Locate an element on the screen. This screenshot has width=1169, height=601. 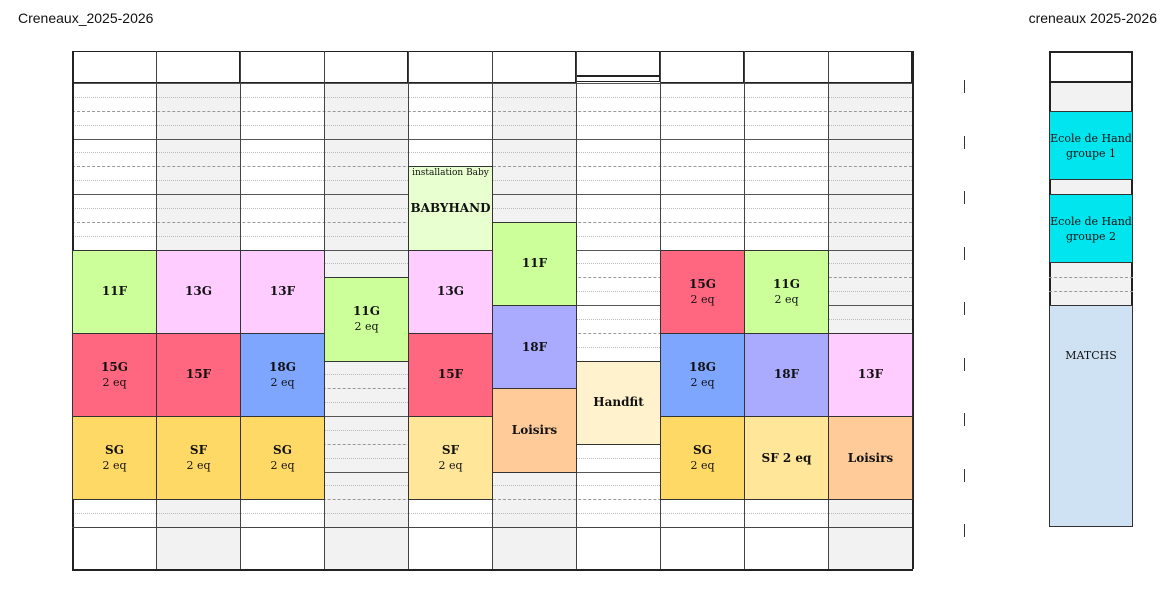
saturday-slot: Ecole de Hand groupe 1 is located at coordinates (1091, 145).